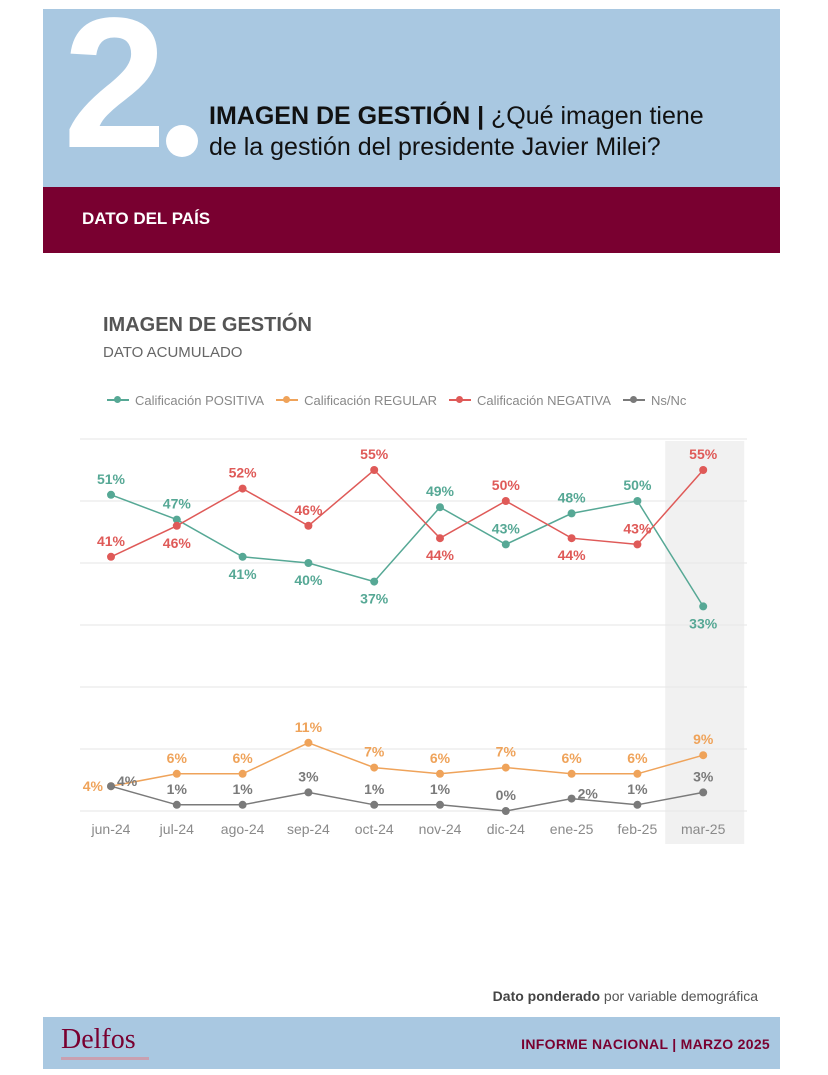  Describe the element at coordinates (506, 528) in the screenshot. I see `data-label-s0-dic-24: 43%` at that location.